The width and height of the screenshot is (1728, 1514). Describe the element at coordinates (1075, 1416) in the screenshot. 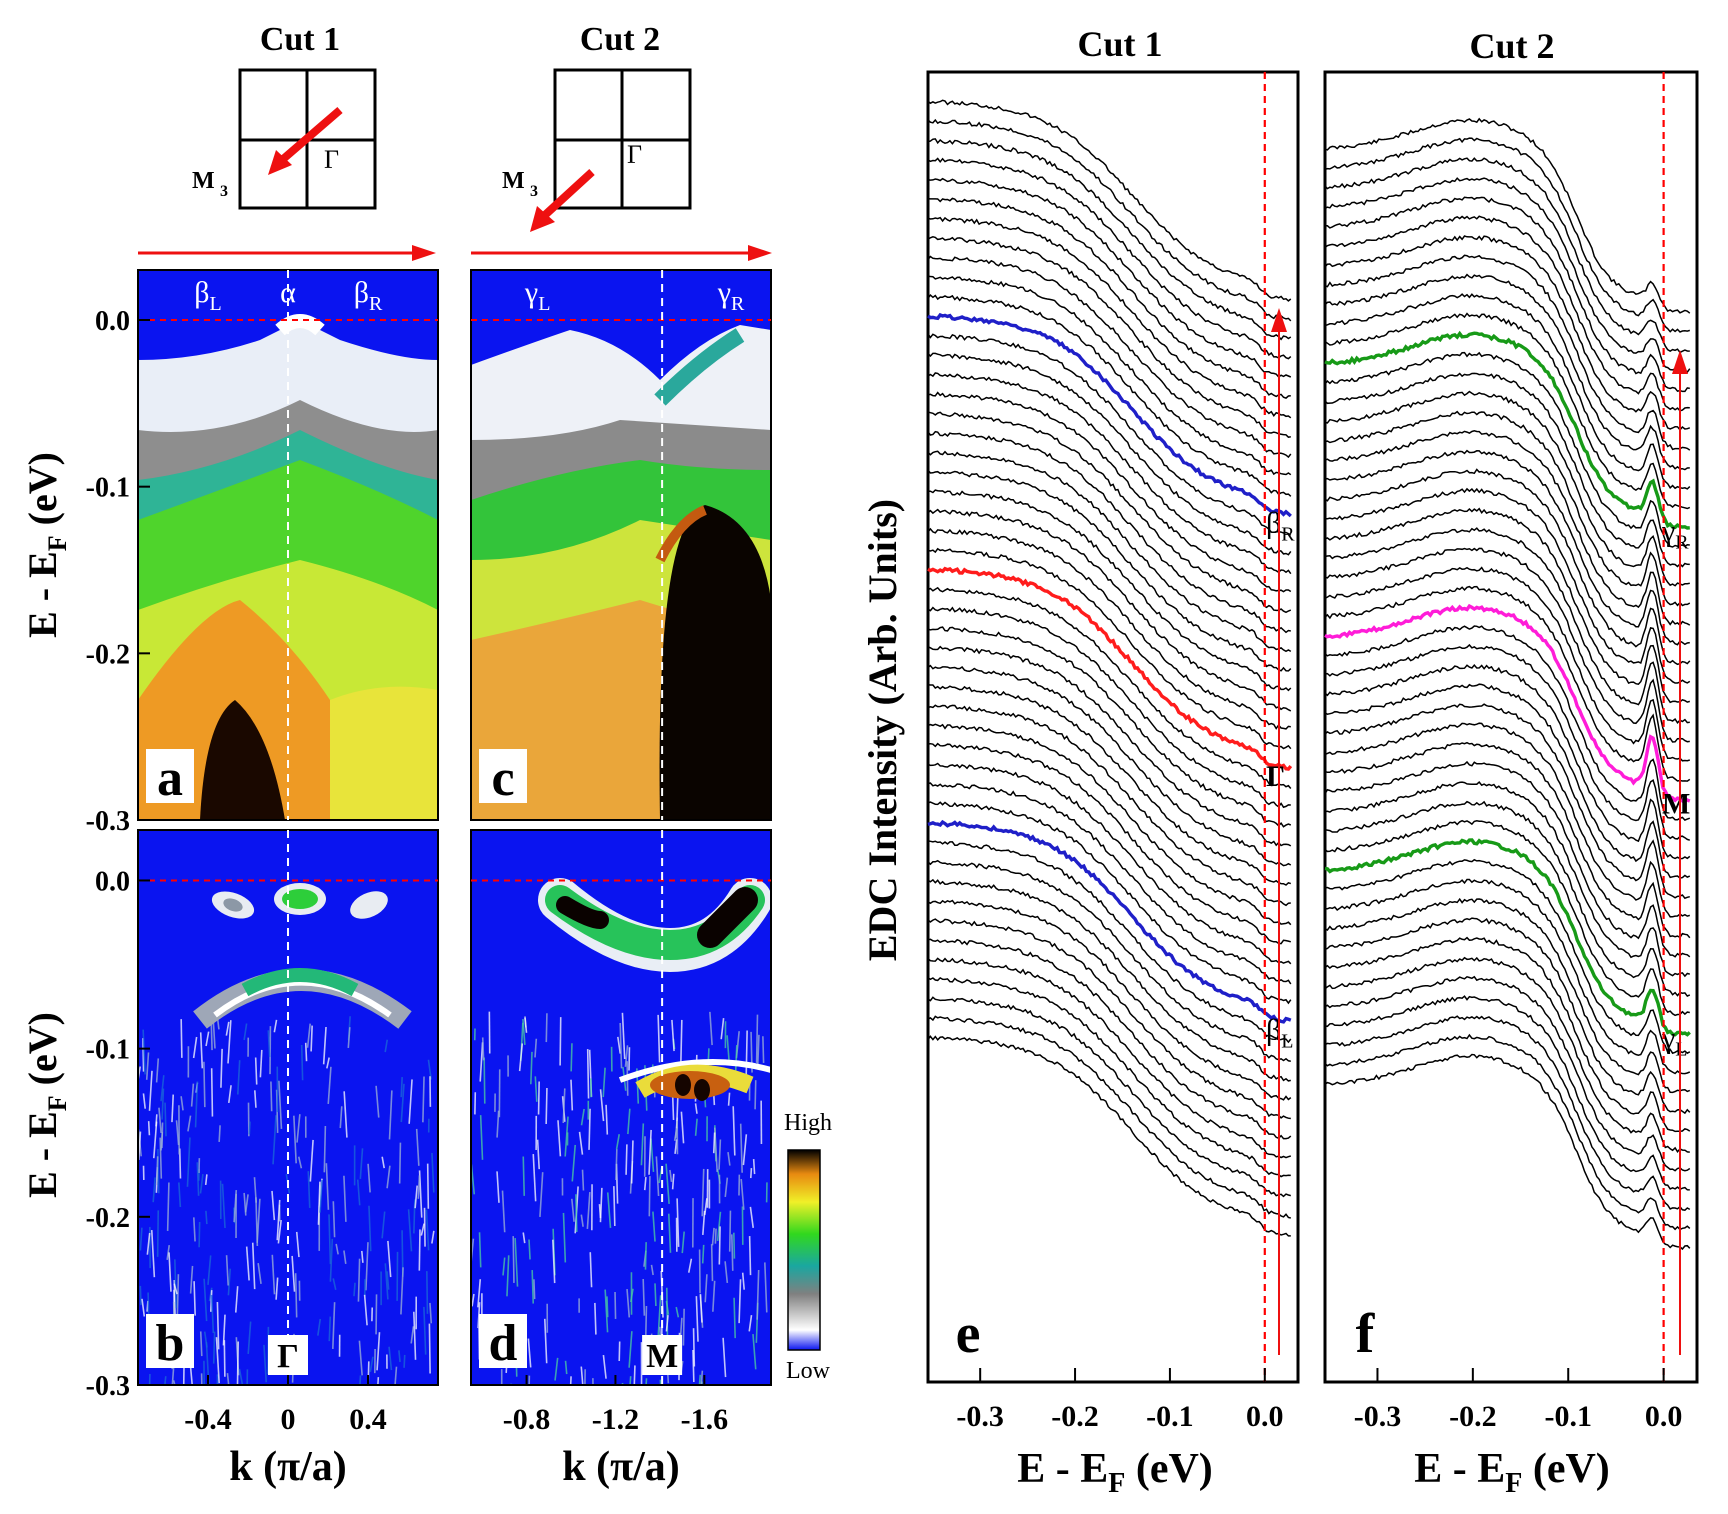

I see `edc-xtick-label-e: -0.2` at that location.